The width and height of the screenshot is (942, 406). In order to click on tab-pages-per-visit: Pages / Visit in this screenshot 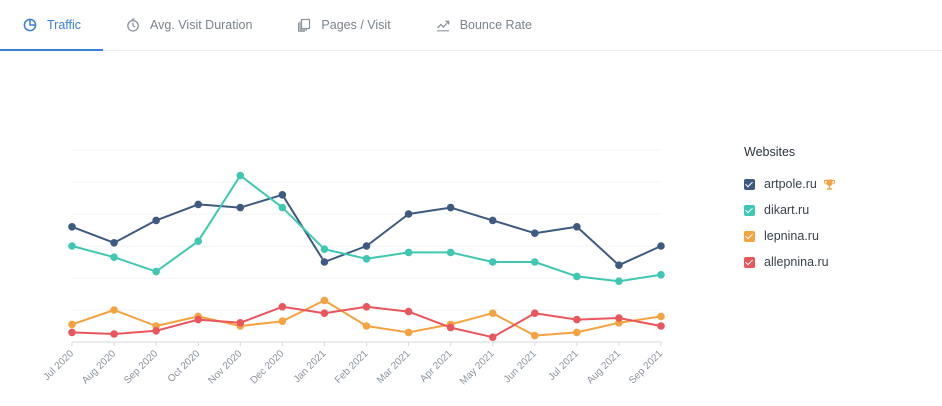, I will do `click(343, 25)`.